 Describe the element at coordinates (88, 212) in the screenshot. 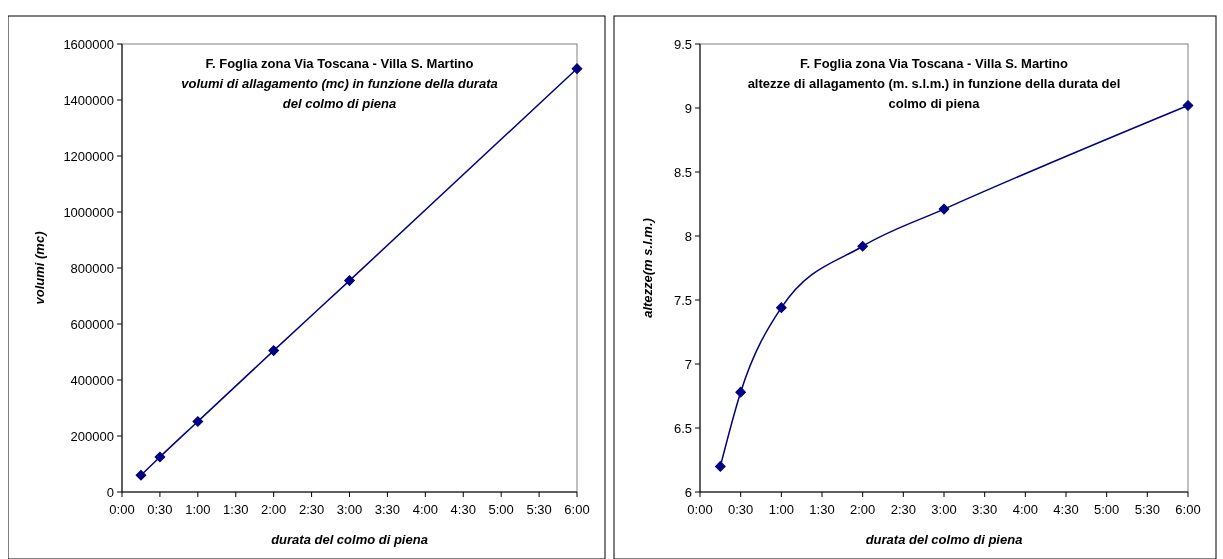

I see `y-tick-label: 1000000` at that location.